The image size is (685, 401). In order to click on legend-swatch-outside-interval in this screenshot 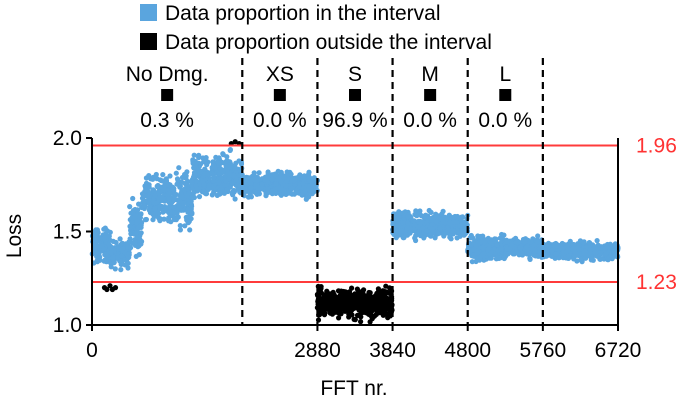, I will do `click(148, 41)`.